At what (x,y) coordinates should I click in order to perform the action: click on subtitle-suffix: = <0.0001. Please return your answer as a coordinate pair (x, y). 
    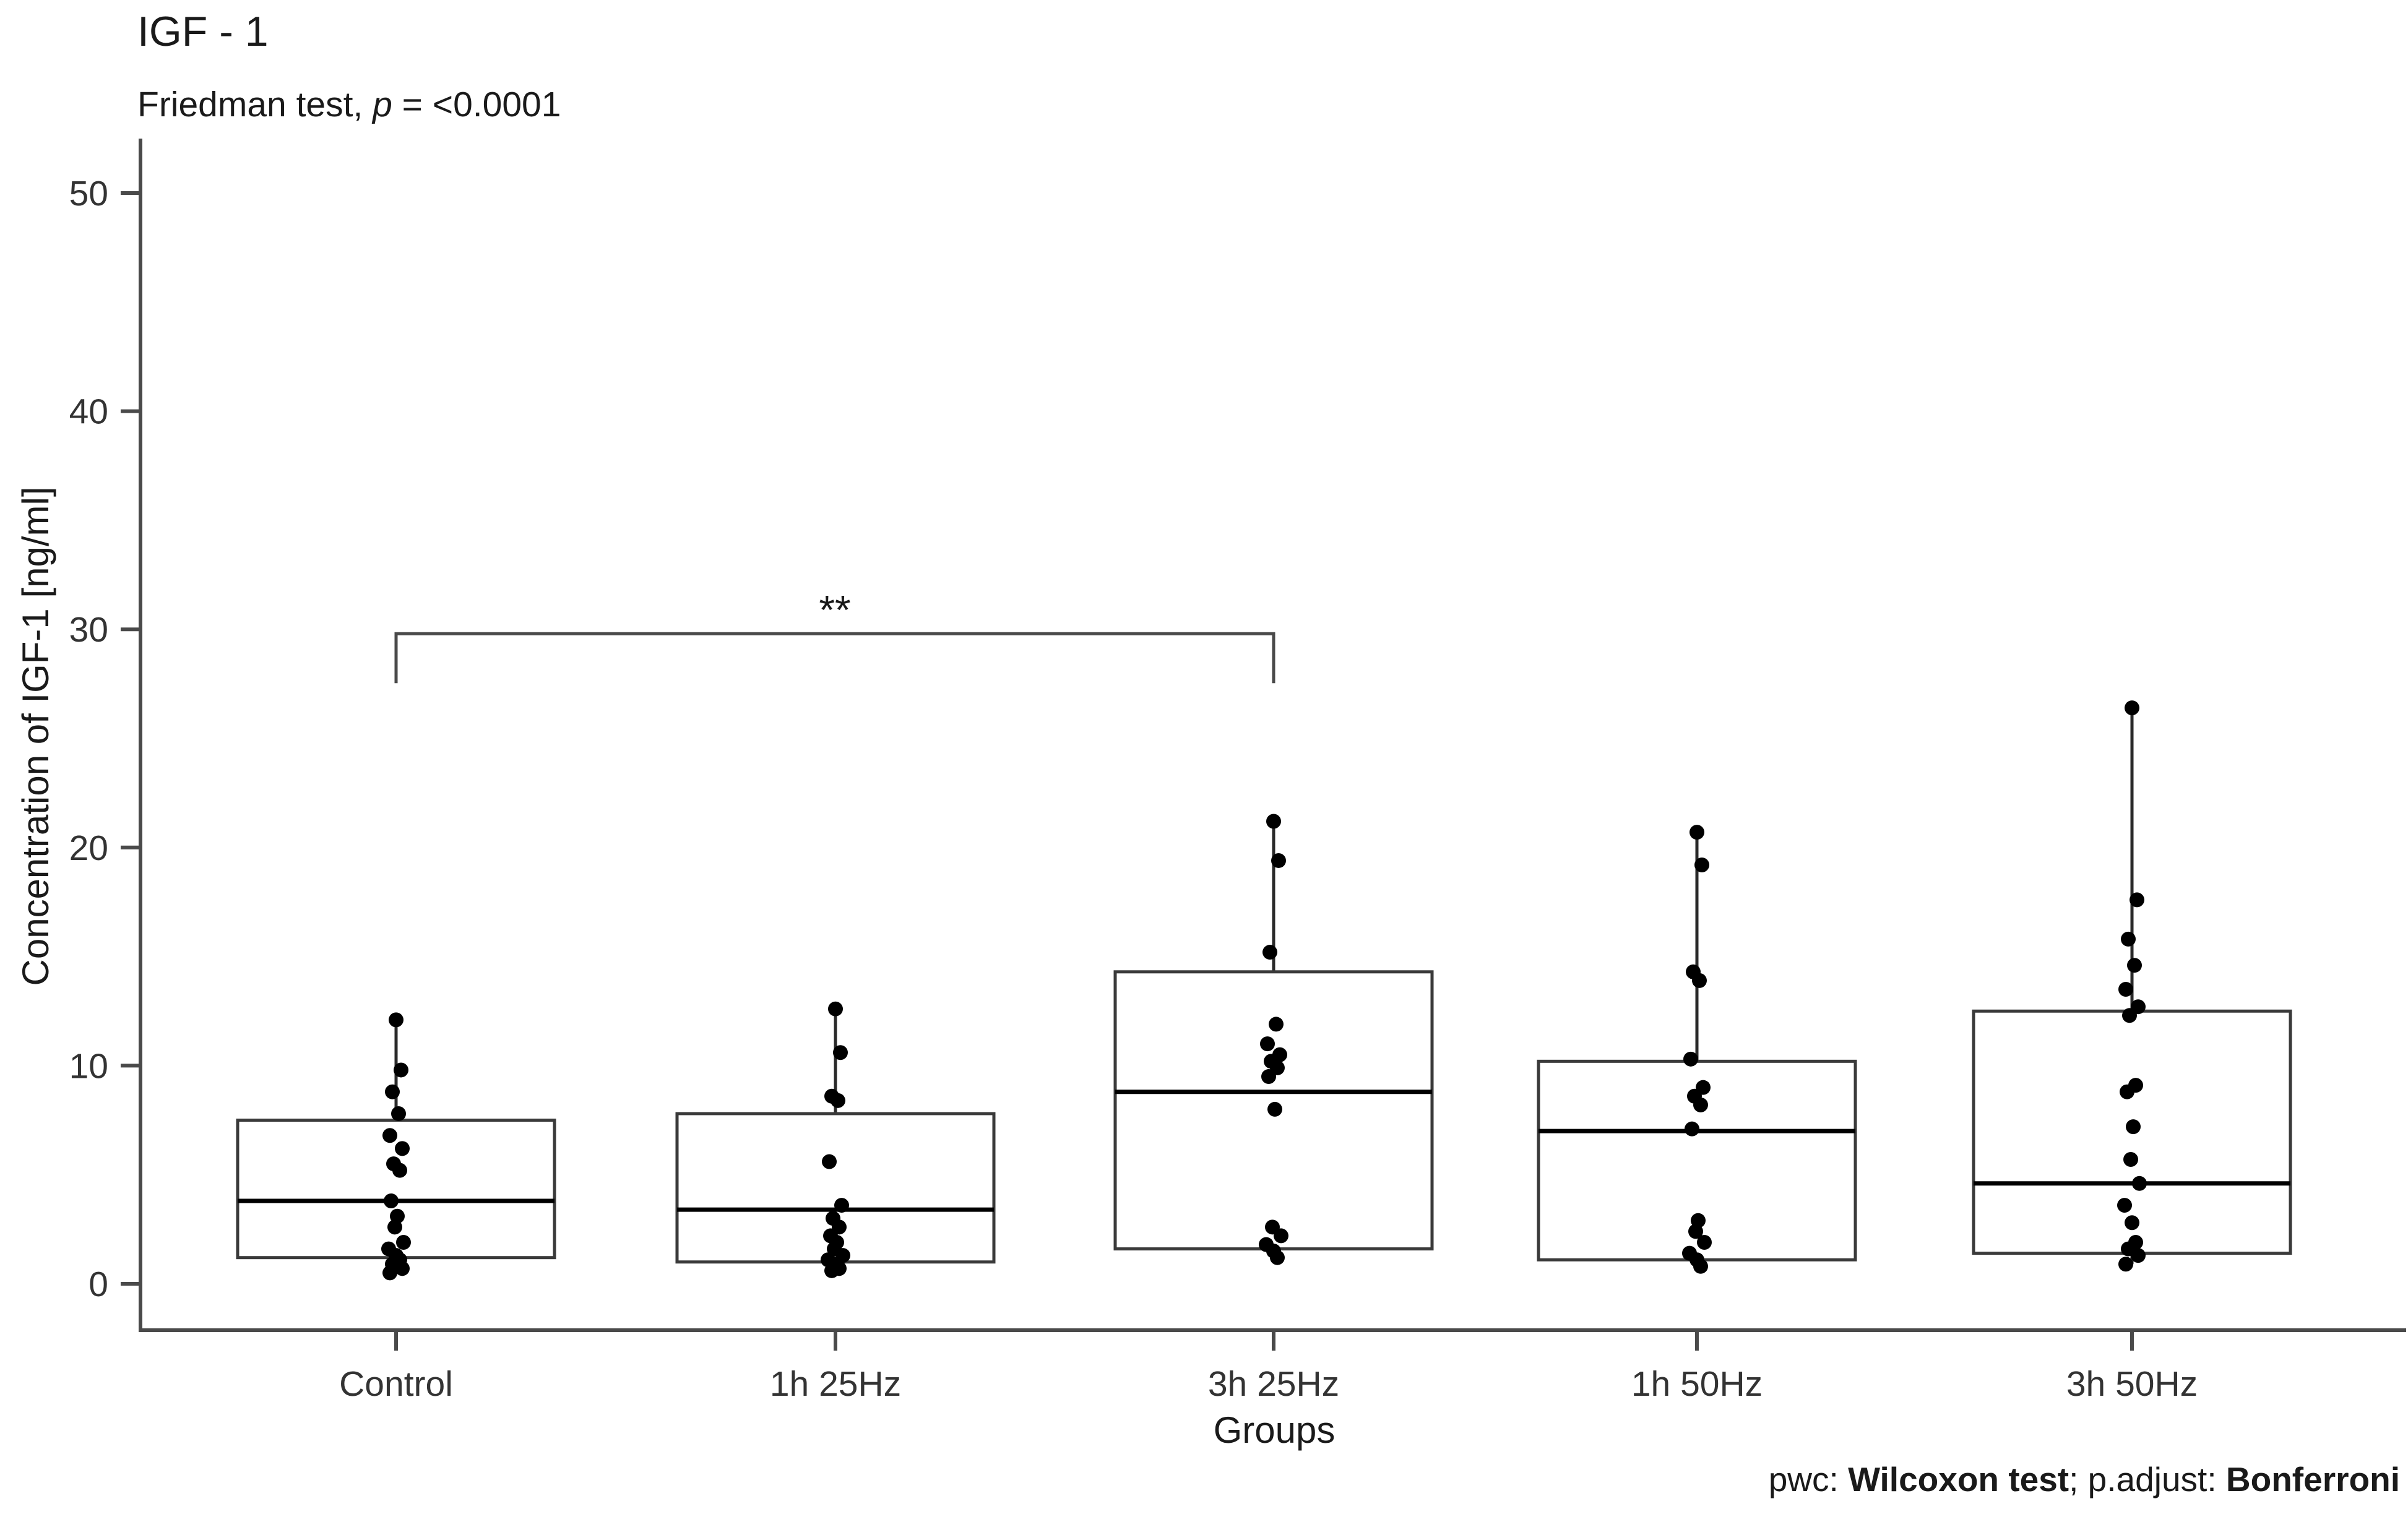
    Looking at the image, I should click on (476, 104).